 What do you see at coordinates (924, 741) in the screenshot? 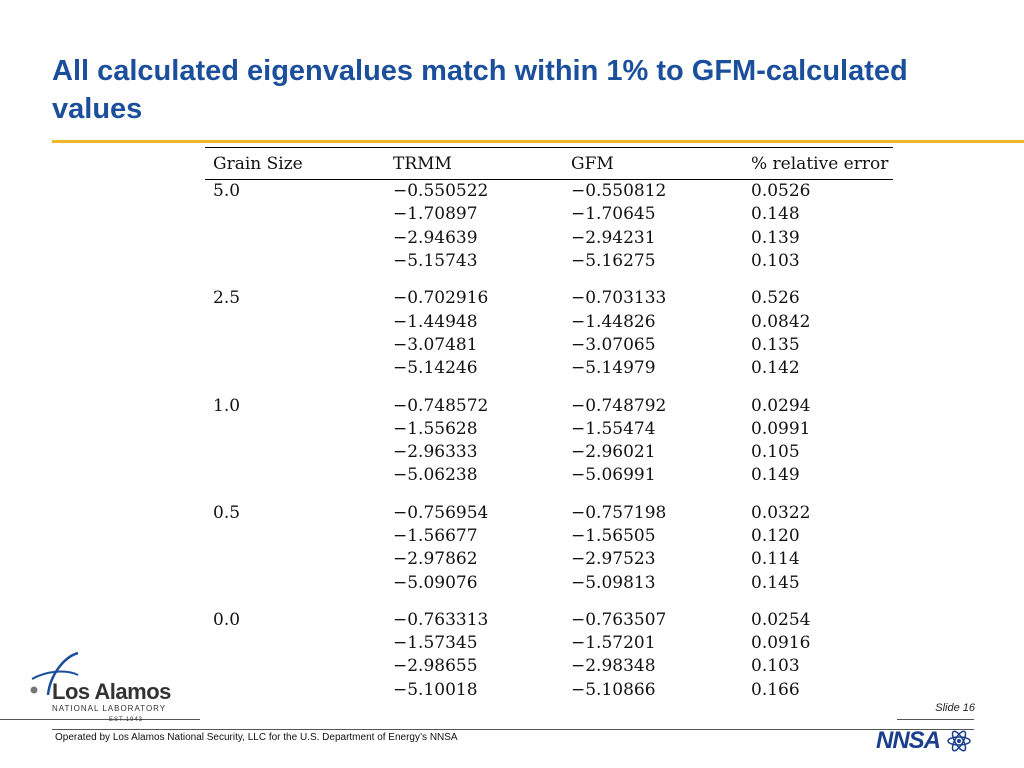
I see `nnsa-logo: NNSA` at bounding box center [924, 741].